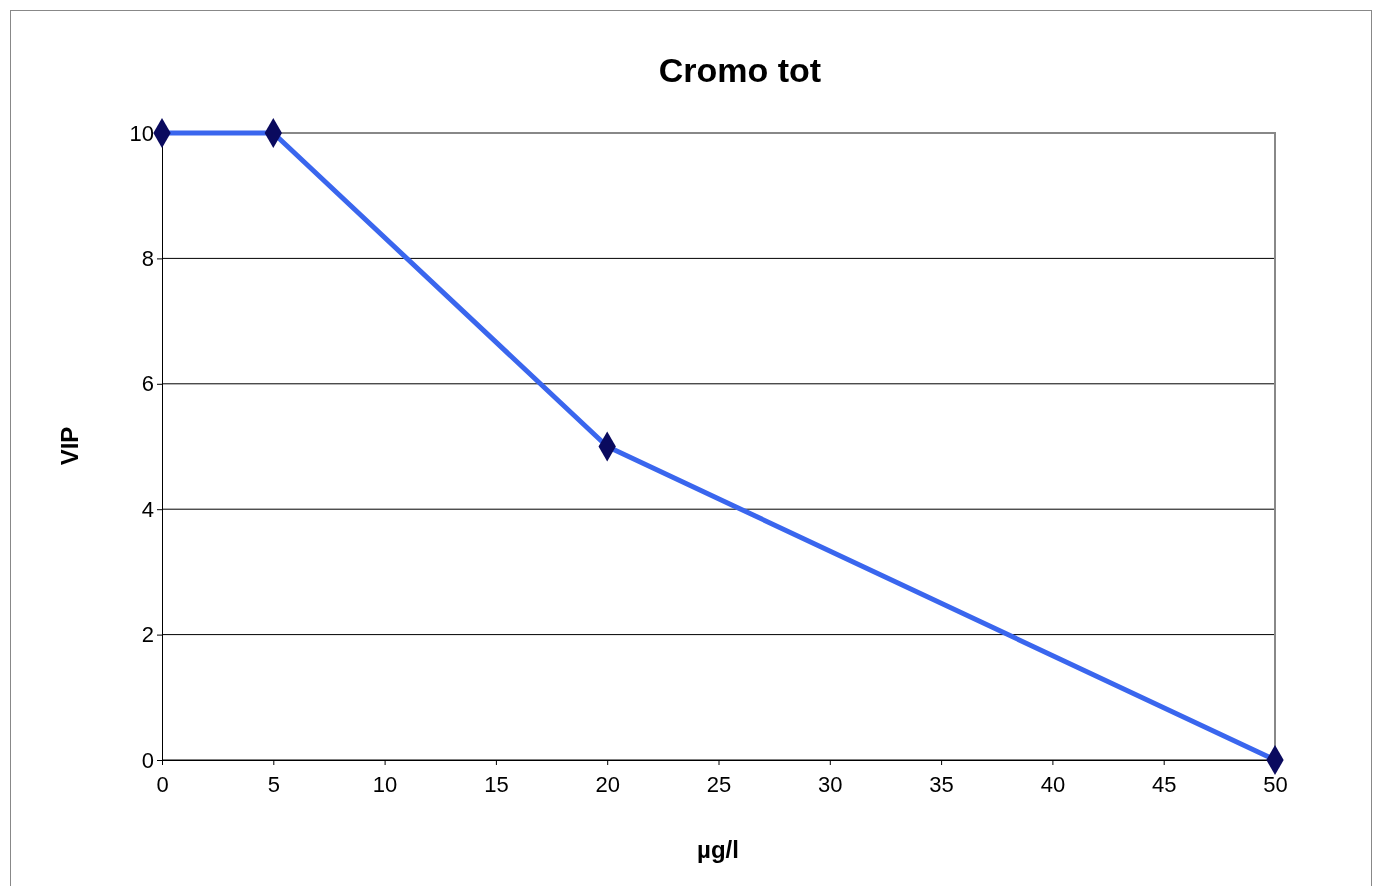  Describe the element at coordinates (147, 258) in the screenshot. I see `y-tick-label: 8` at that location.